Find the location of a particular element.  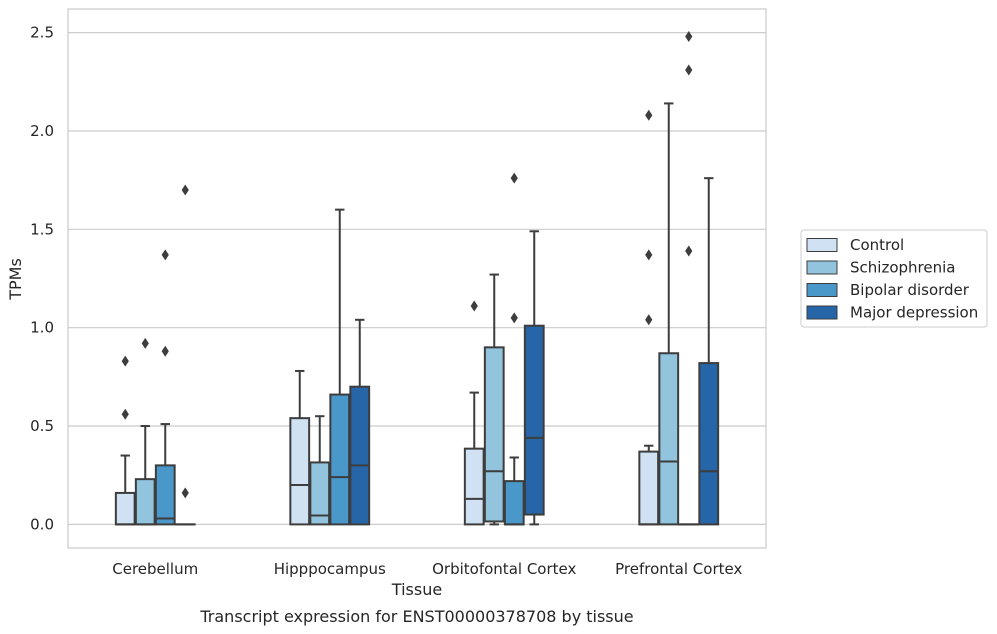

legend-label: Bipolar disorder is located at coordinates (910, 290).